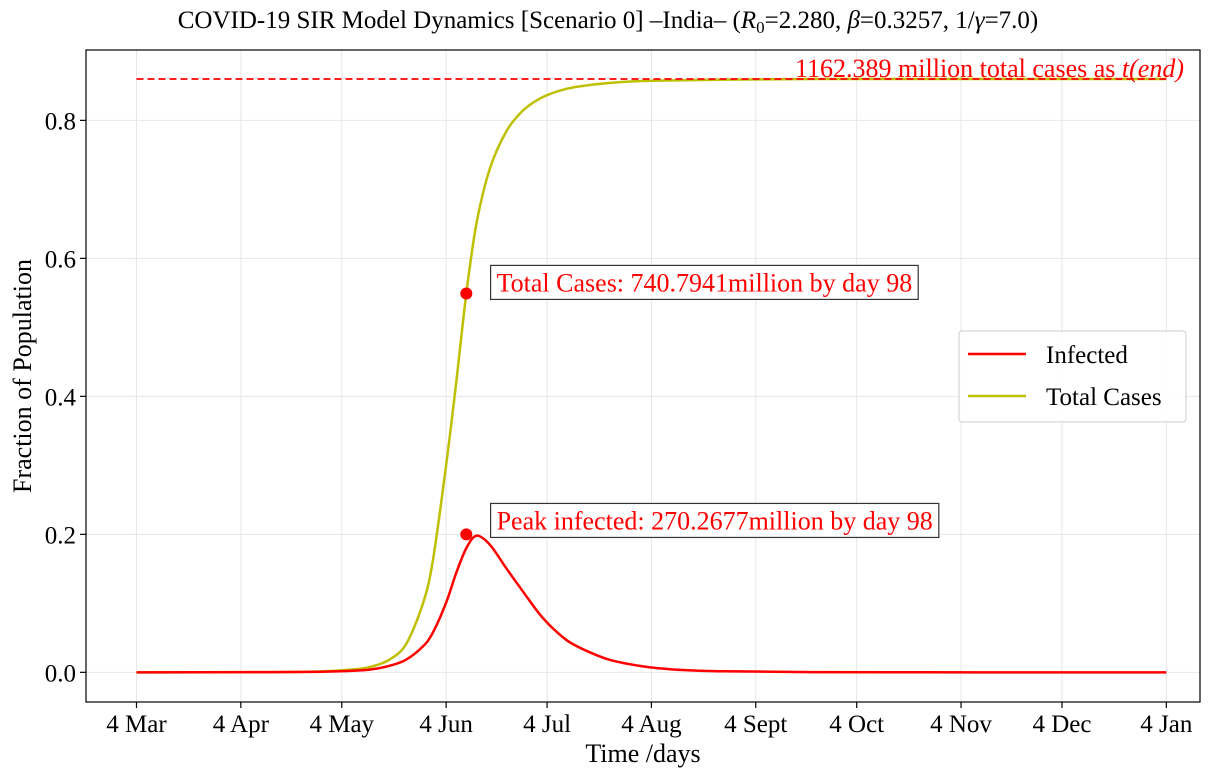 This screenshot has height=777, width=1209. What do you see at coordinates (961, 724) in the screenshot?
I see `x-tick-label: 4 Nov` at bounding box center [961, 724].